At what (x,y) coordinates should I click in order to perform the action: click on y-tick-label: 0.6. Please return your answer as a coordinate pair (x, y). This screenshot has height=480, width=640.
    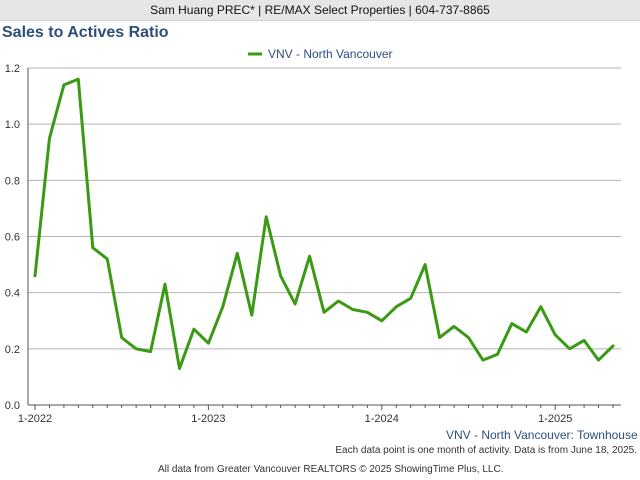
    Looking at the image, I should click on (12, 238).